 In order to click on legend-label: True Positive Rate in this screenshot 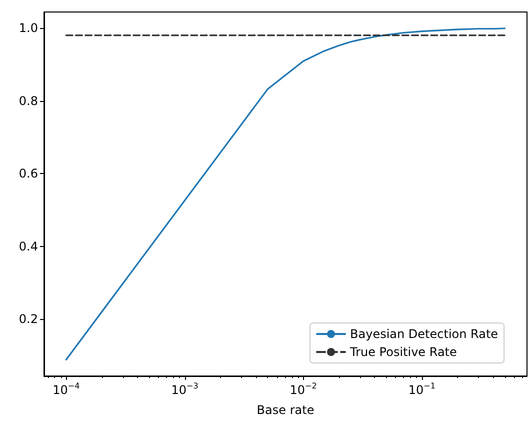, I will do `click(403, 352)`.